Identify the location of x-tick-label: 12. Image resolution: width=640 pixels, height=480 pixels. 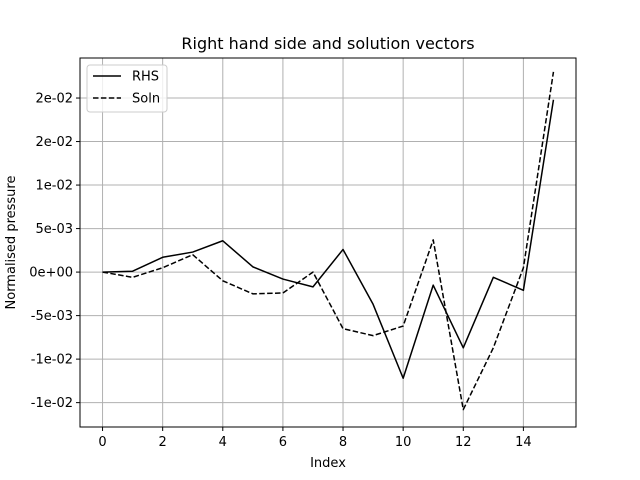
(463, 442).